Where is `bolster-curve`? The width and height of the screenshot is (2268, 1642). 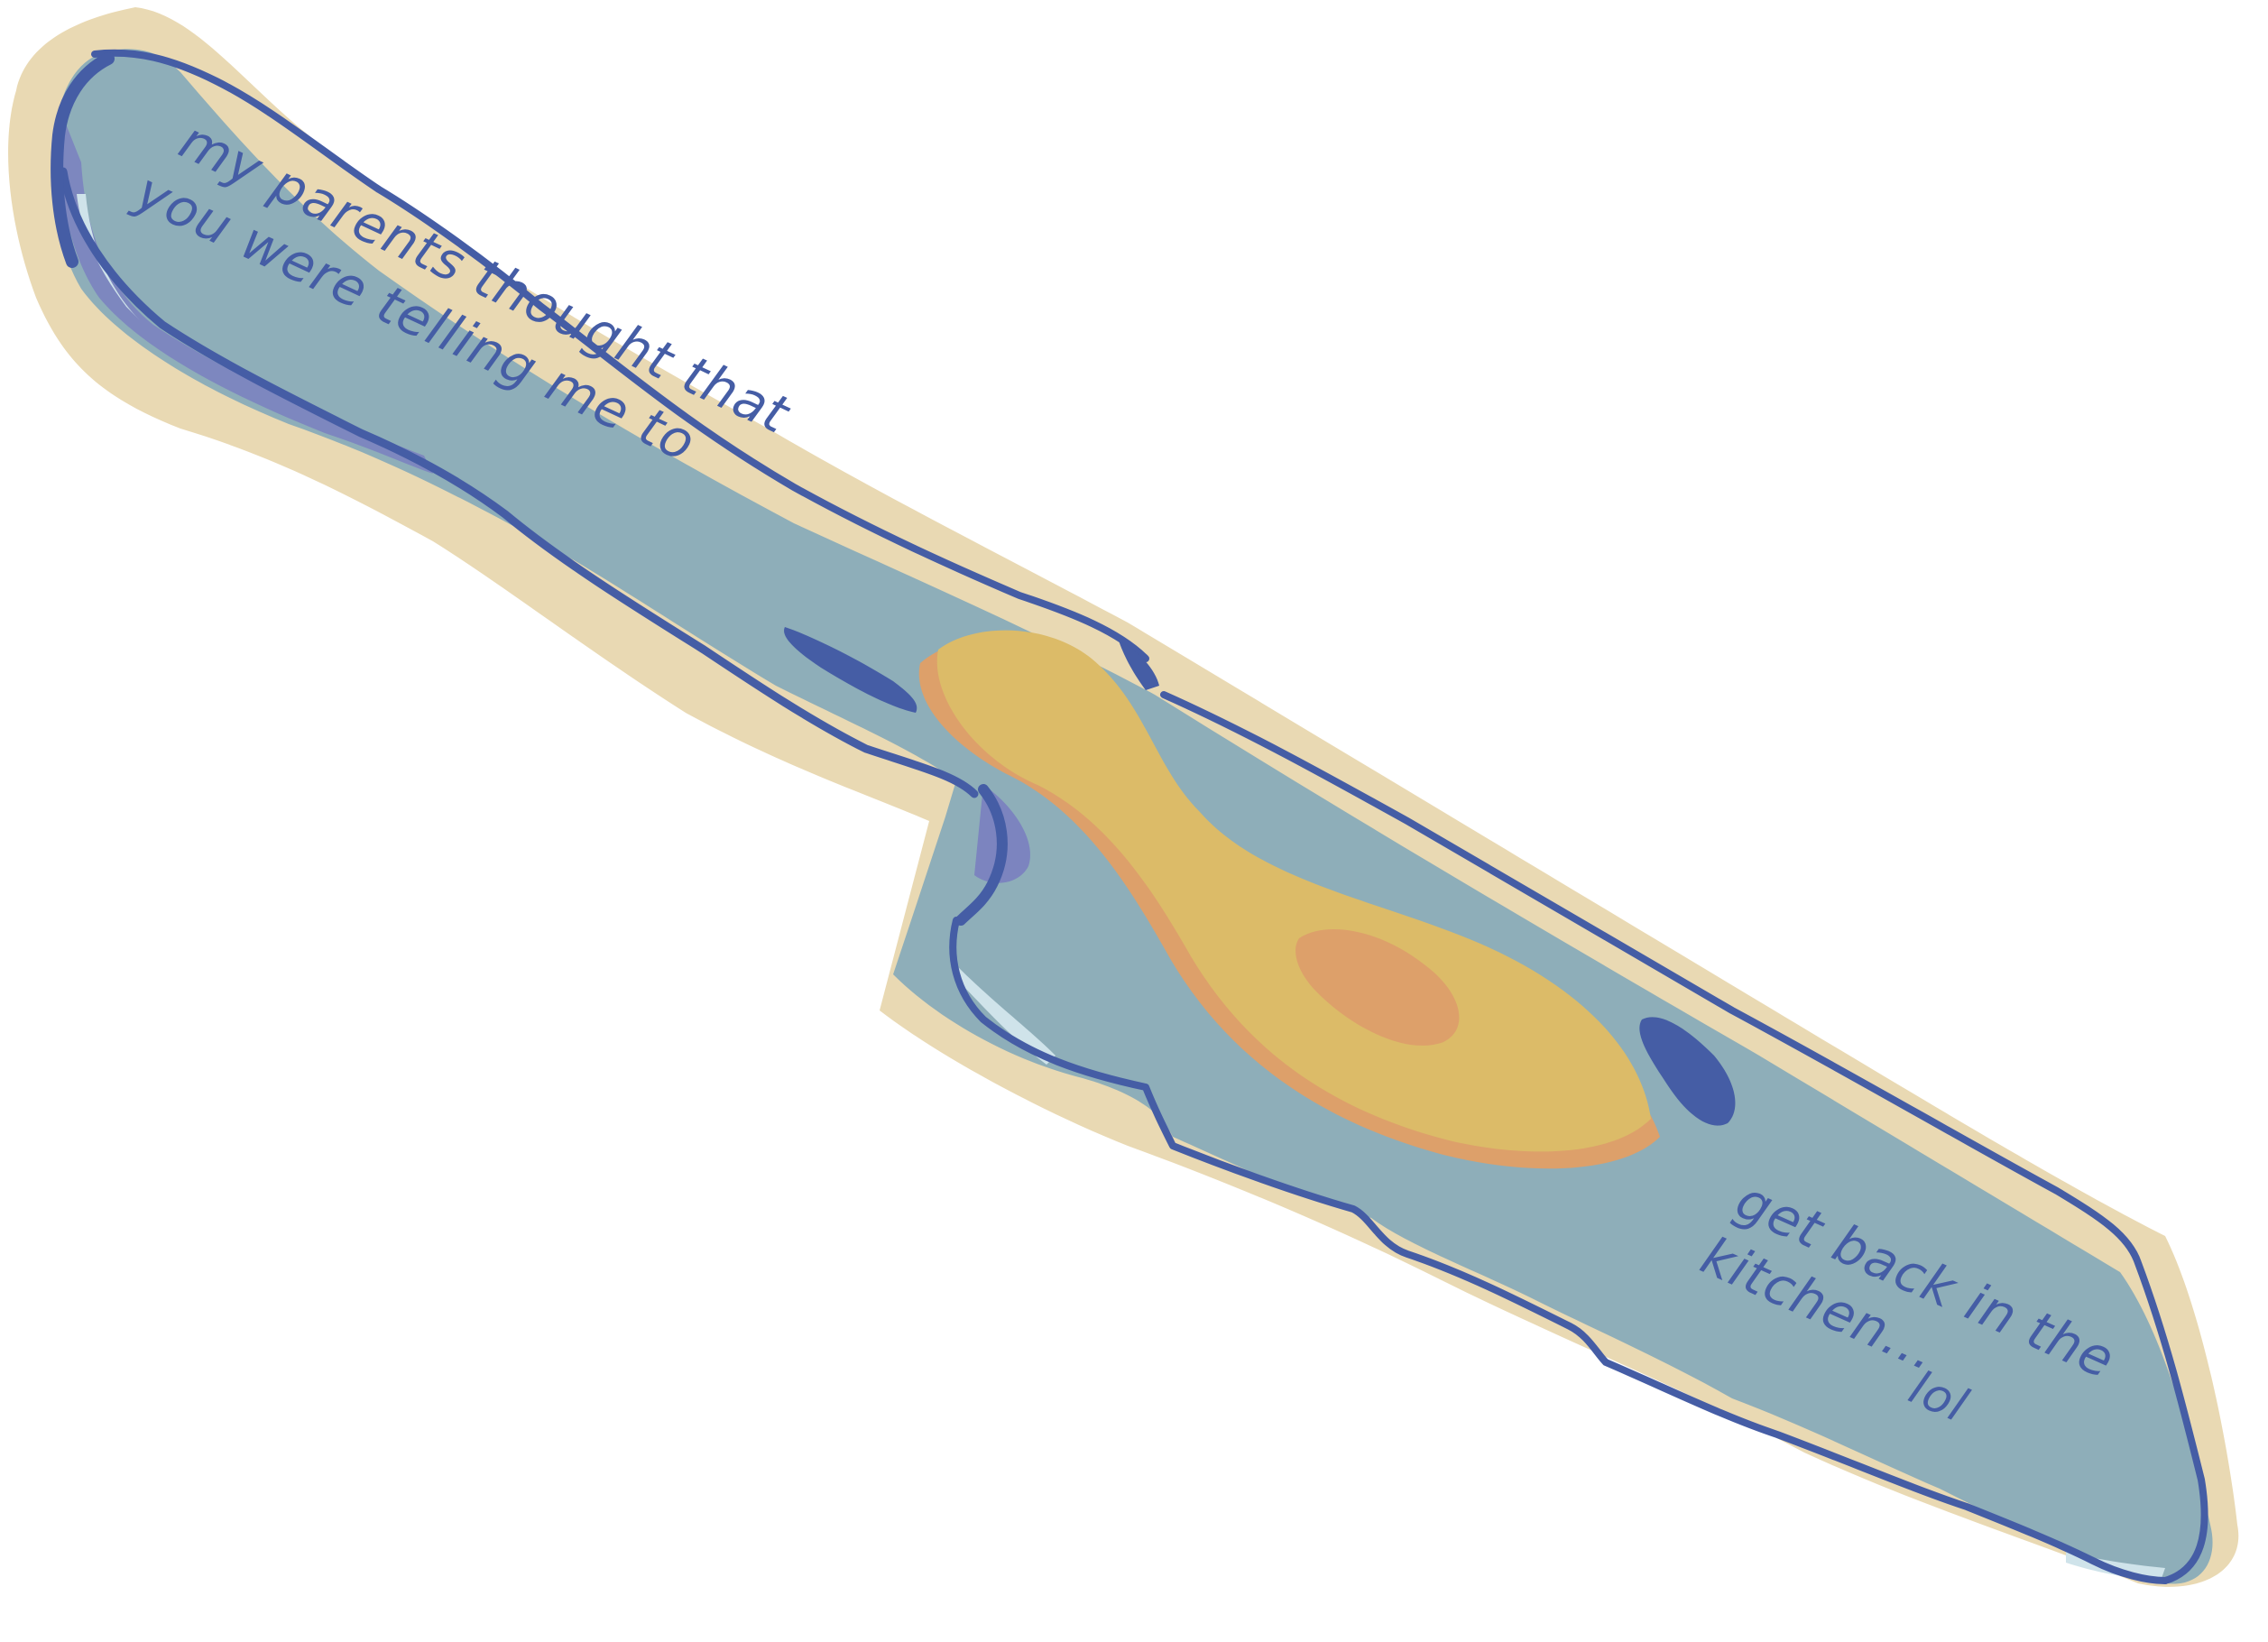 bolster-curve is located at coordinates (981, 855).